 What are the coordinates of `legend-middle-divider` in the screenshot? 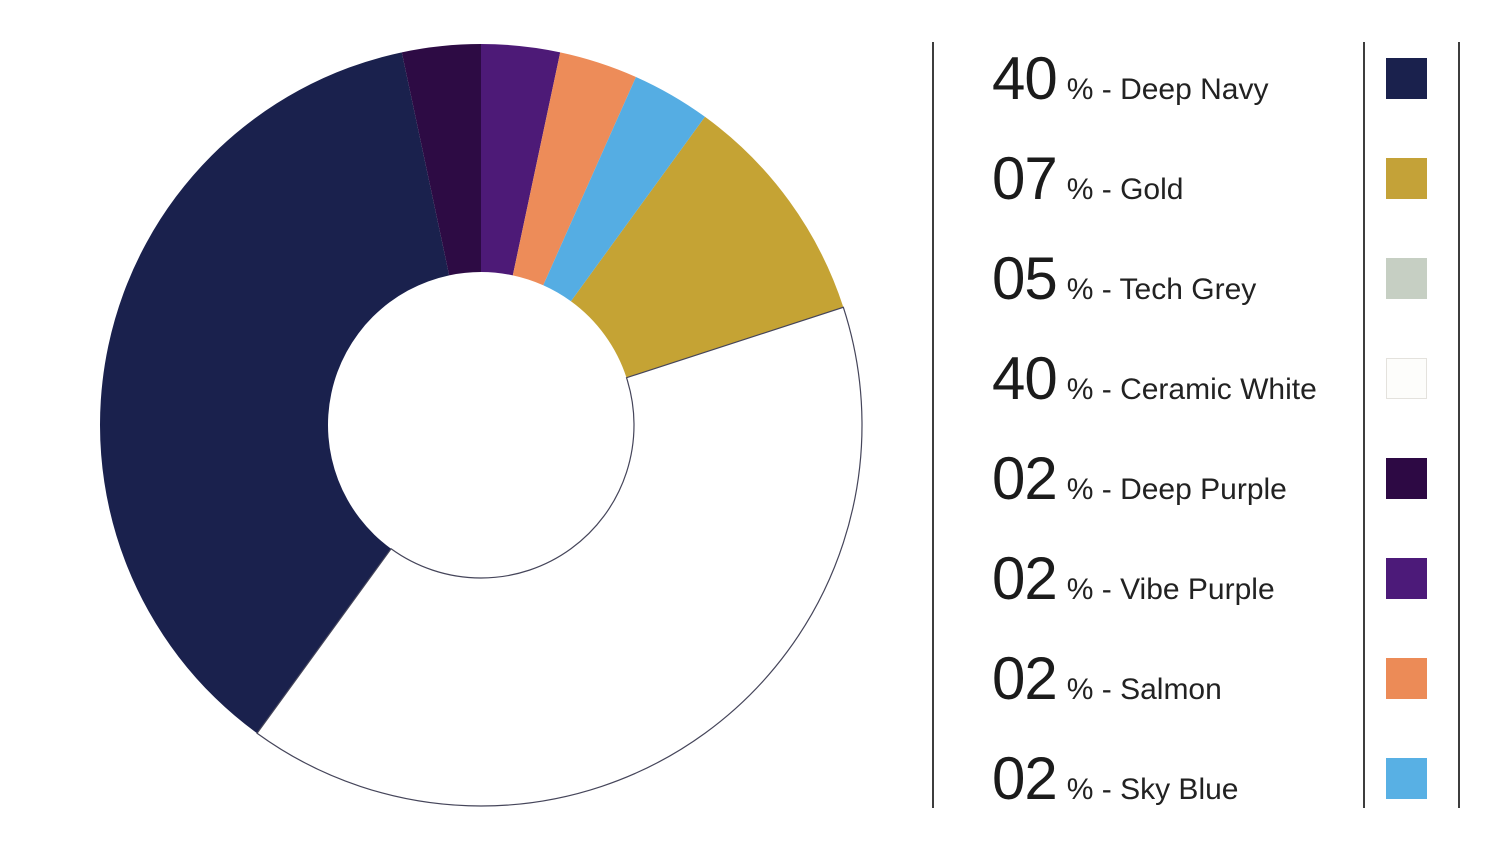 It's located at (1364, 425).